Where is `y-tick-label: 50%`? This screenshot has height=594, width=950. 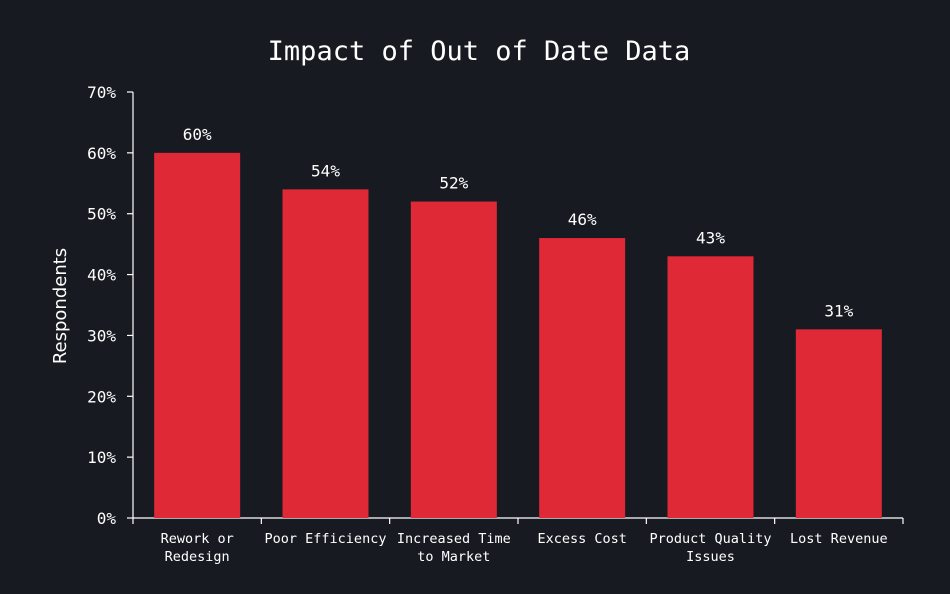
y-tick-label: 50% is located at coordinates (101, 214).